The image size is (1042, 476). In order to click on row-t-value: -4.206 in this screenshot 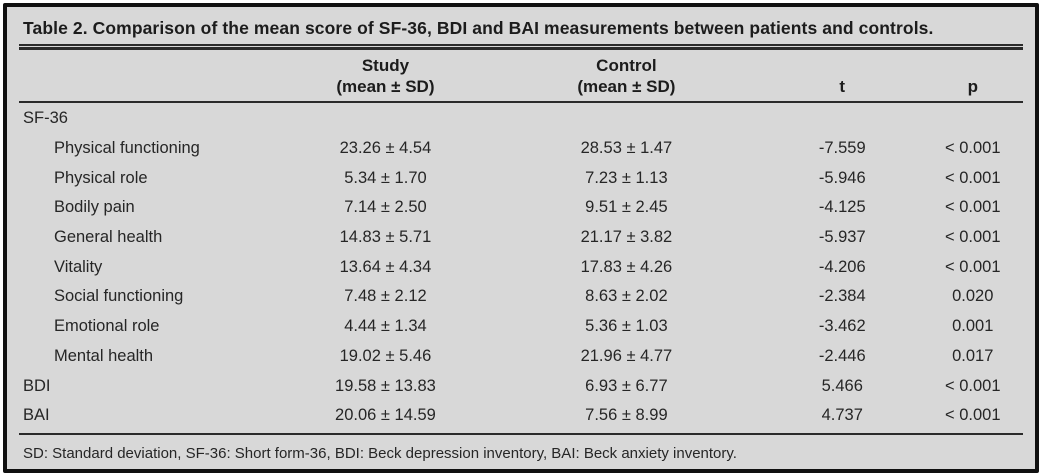, I will do `click(842, 266)`.